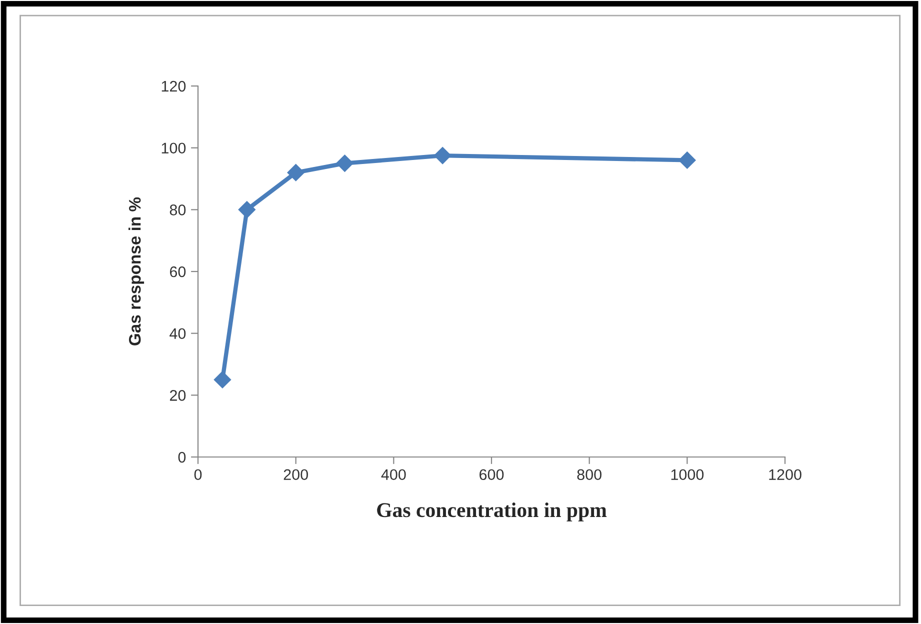 The width and height of the screenshot is (921, 624). Describe the element at coordinates (178, 272) in the screenshot. I see `y-tick-label: 60` at that location.